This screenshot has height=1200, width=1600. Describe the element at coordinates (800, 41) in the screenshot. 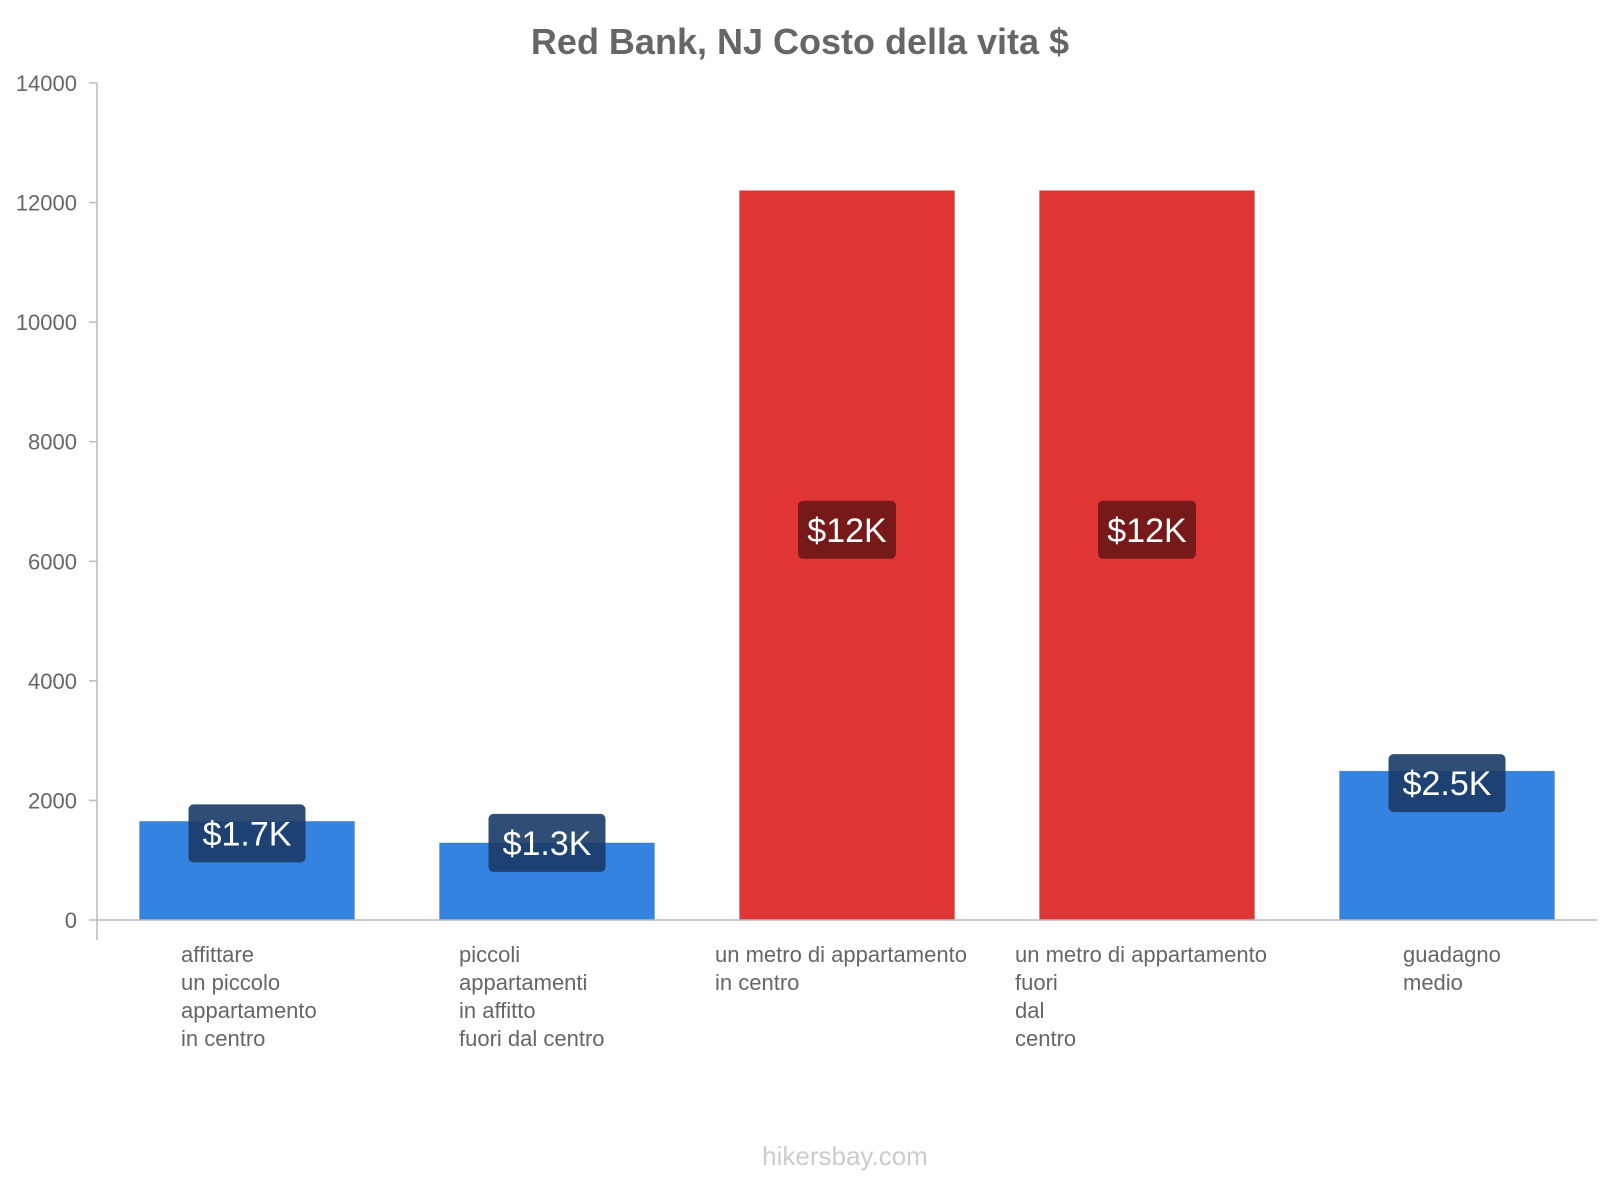

I see `chart-title: Red Bank, NJ Costo della vita $` at that location.